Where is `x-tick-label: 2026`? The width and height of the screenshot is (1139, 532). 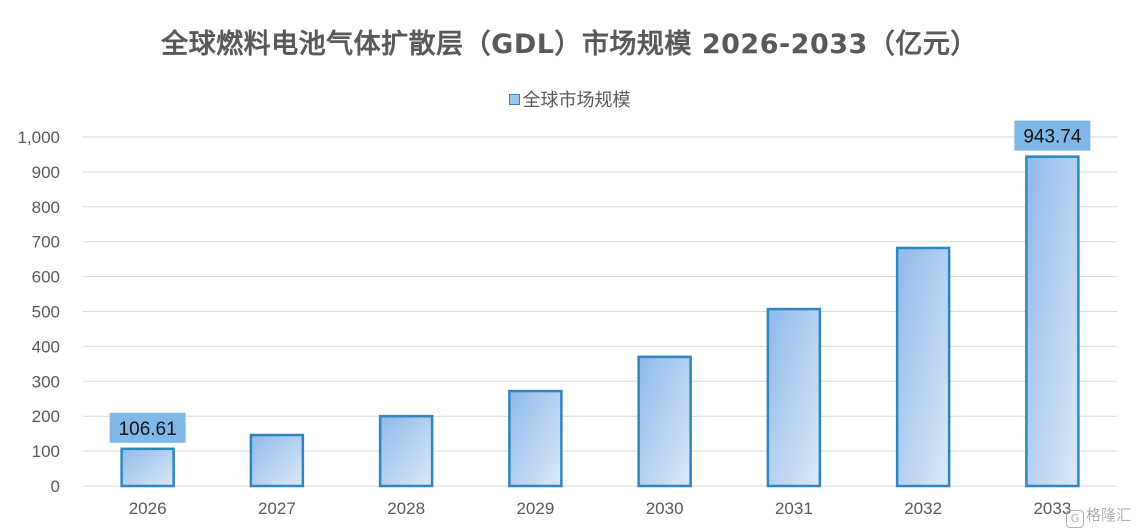 x-tick-label: 2026 is located at coordinates (148, 508).